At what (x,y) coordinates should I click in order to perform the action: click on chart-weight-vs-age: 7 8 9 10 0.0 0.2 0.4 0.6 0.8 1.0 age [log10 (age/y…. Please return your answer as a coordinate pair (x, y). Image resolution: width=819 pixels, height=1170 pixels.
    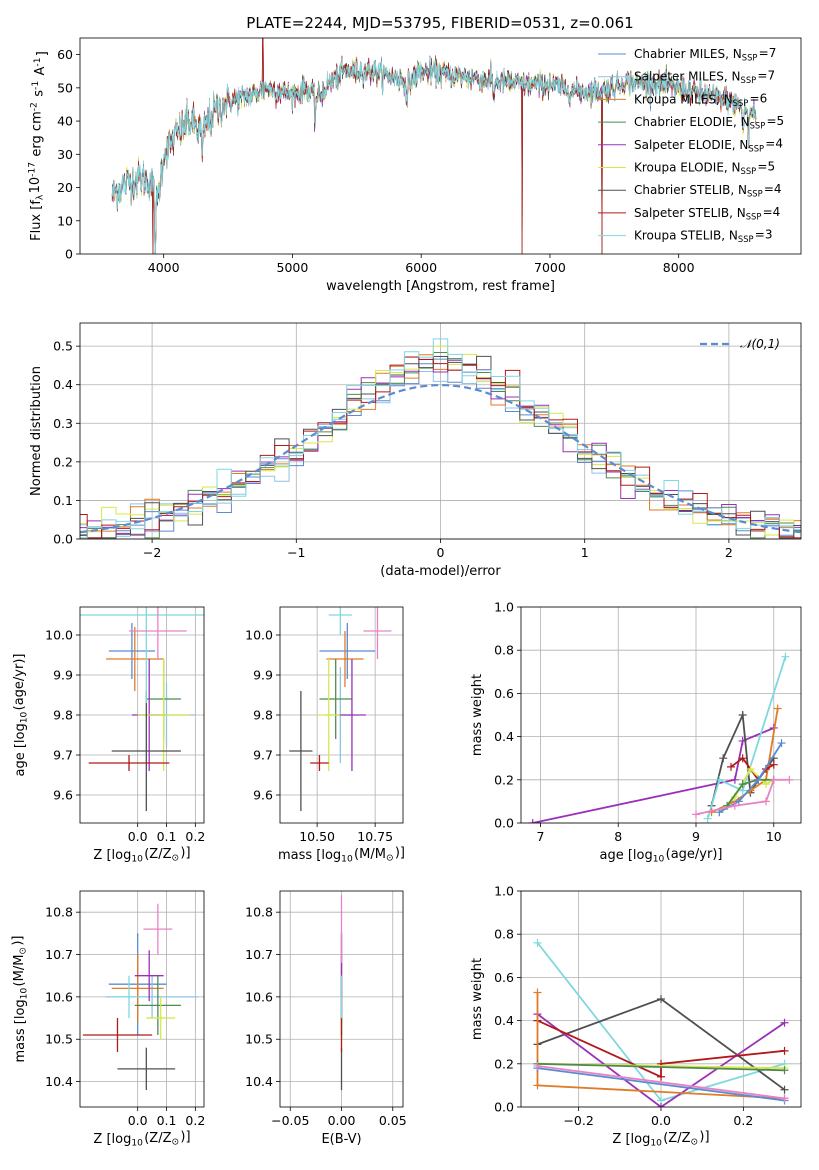
    Looking at the image, I should click on (636, 732).